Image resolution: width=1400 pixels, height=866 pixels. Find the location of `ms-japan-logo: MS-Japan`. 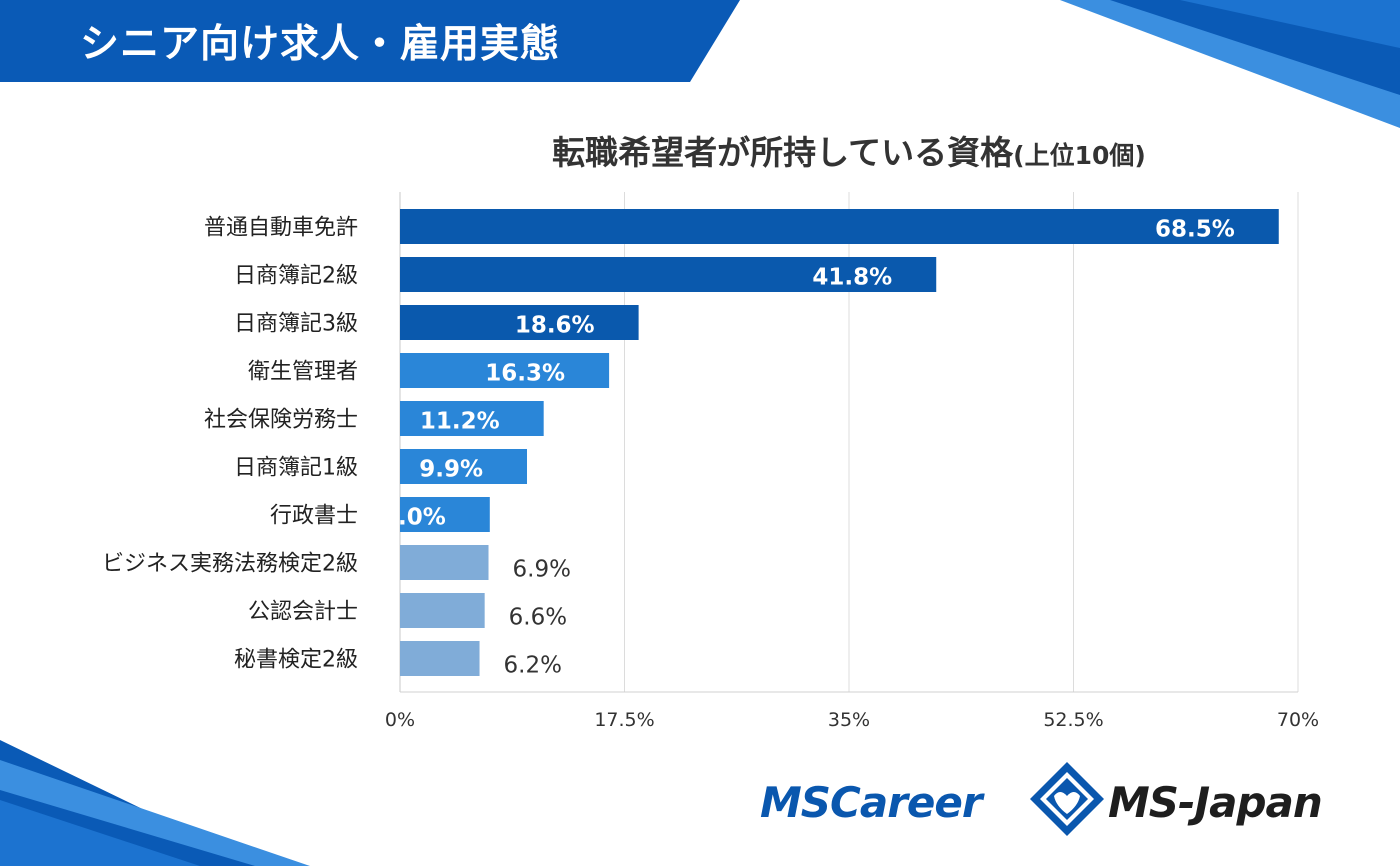

ms-japan-logo: MS-Japan is located at coordinates (1215, 802).